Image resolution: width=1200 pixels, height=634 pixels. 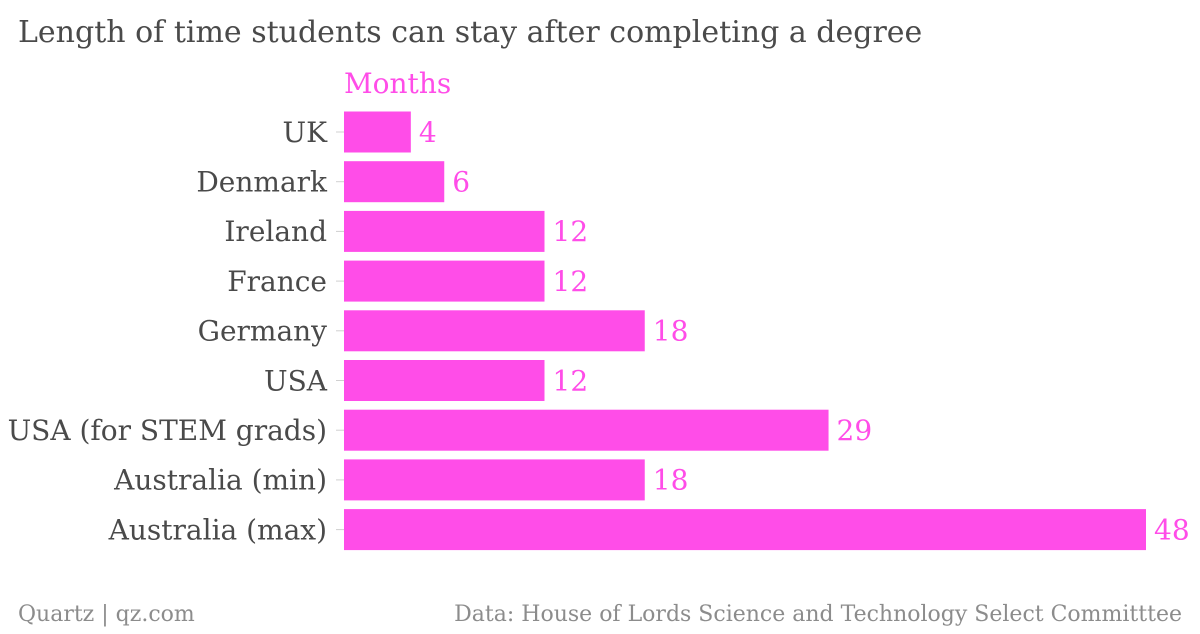 I want to click on y-tick-label-france: France, so click(x=277, y=281).